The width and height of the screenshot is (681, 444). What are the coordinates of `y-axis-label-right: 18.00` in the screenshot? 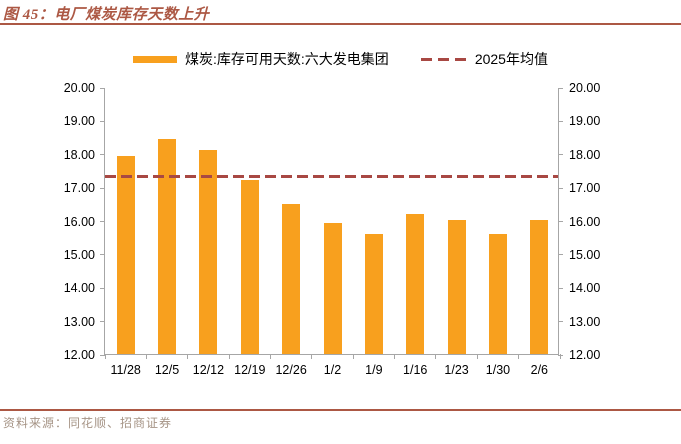 It's located at (585, 154).